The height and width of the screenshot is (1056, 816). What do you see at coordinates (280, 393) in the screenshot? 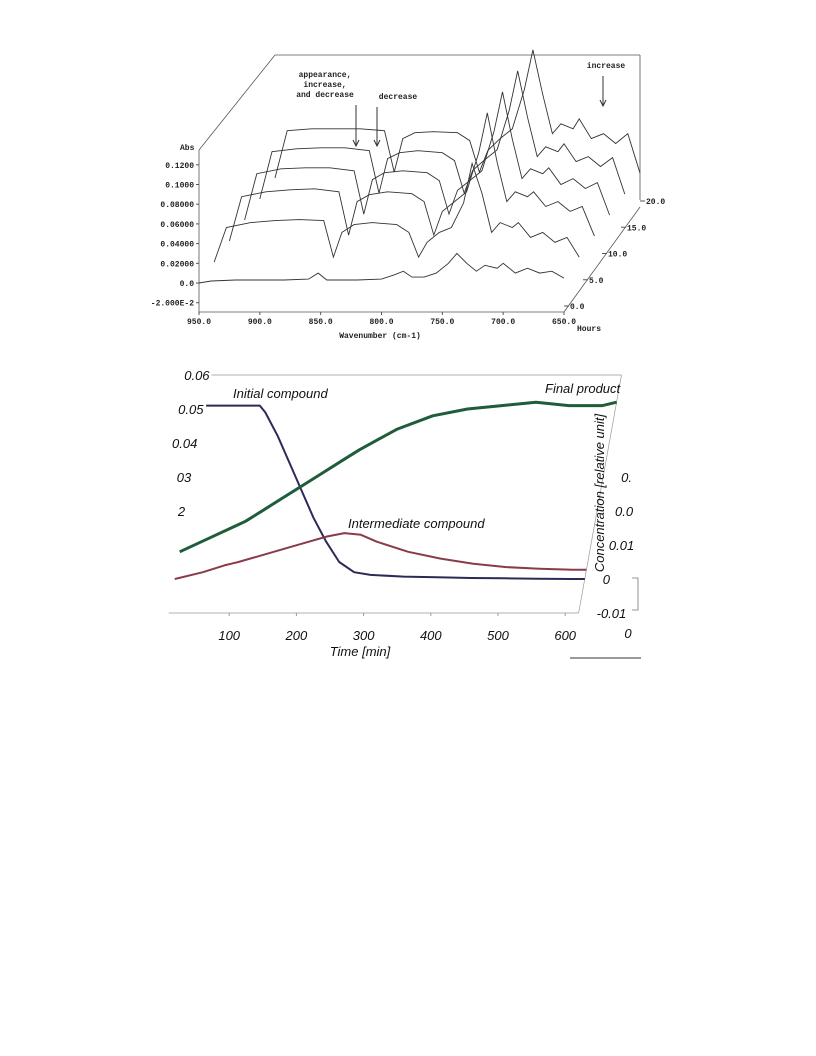
I see `series-label: Initial compound` at bounding box center [280, 393].